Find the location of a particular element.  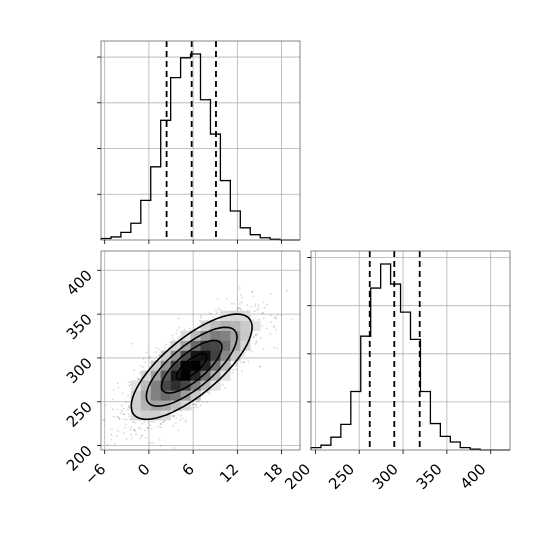

top-hist-histogram-step is located at coordinates (200, 147).